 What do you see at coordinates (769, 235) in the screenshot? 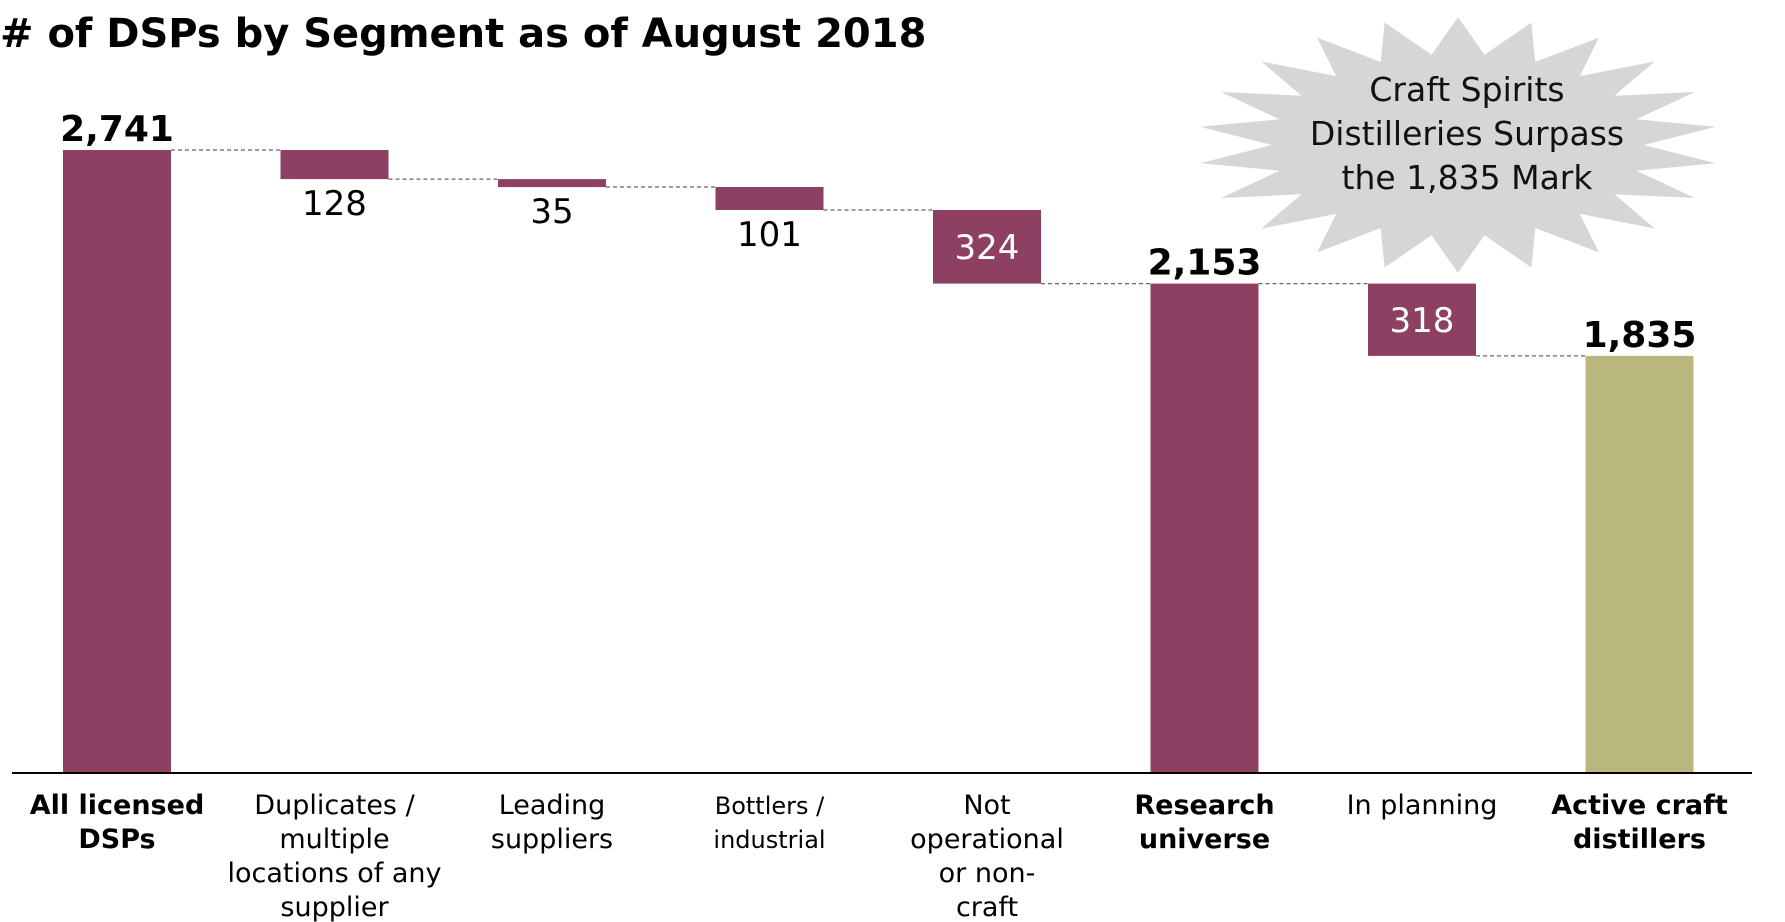
I see `delta-value-label-3: 101` at bounding box center [769, 235].